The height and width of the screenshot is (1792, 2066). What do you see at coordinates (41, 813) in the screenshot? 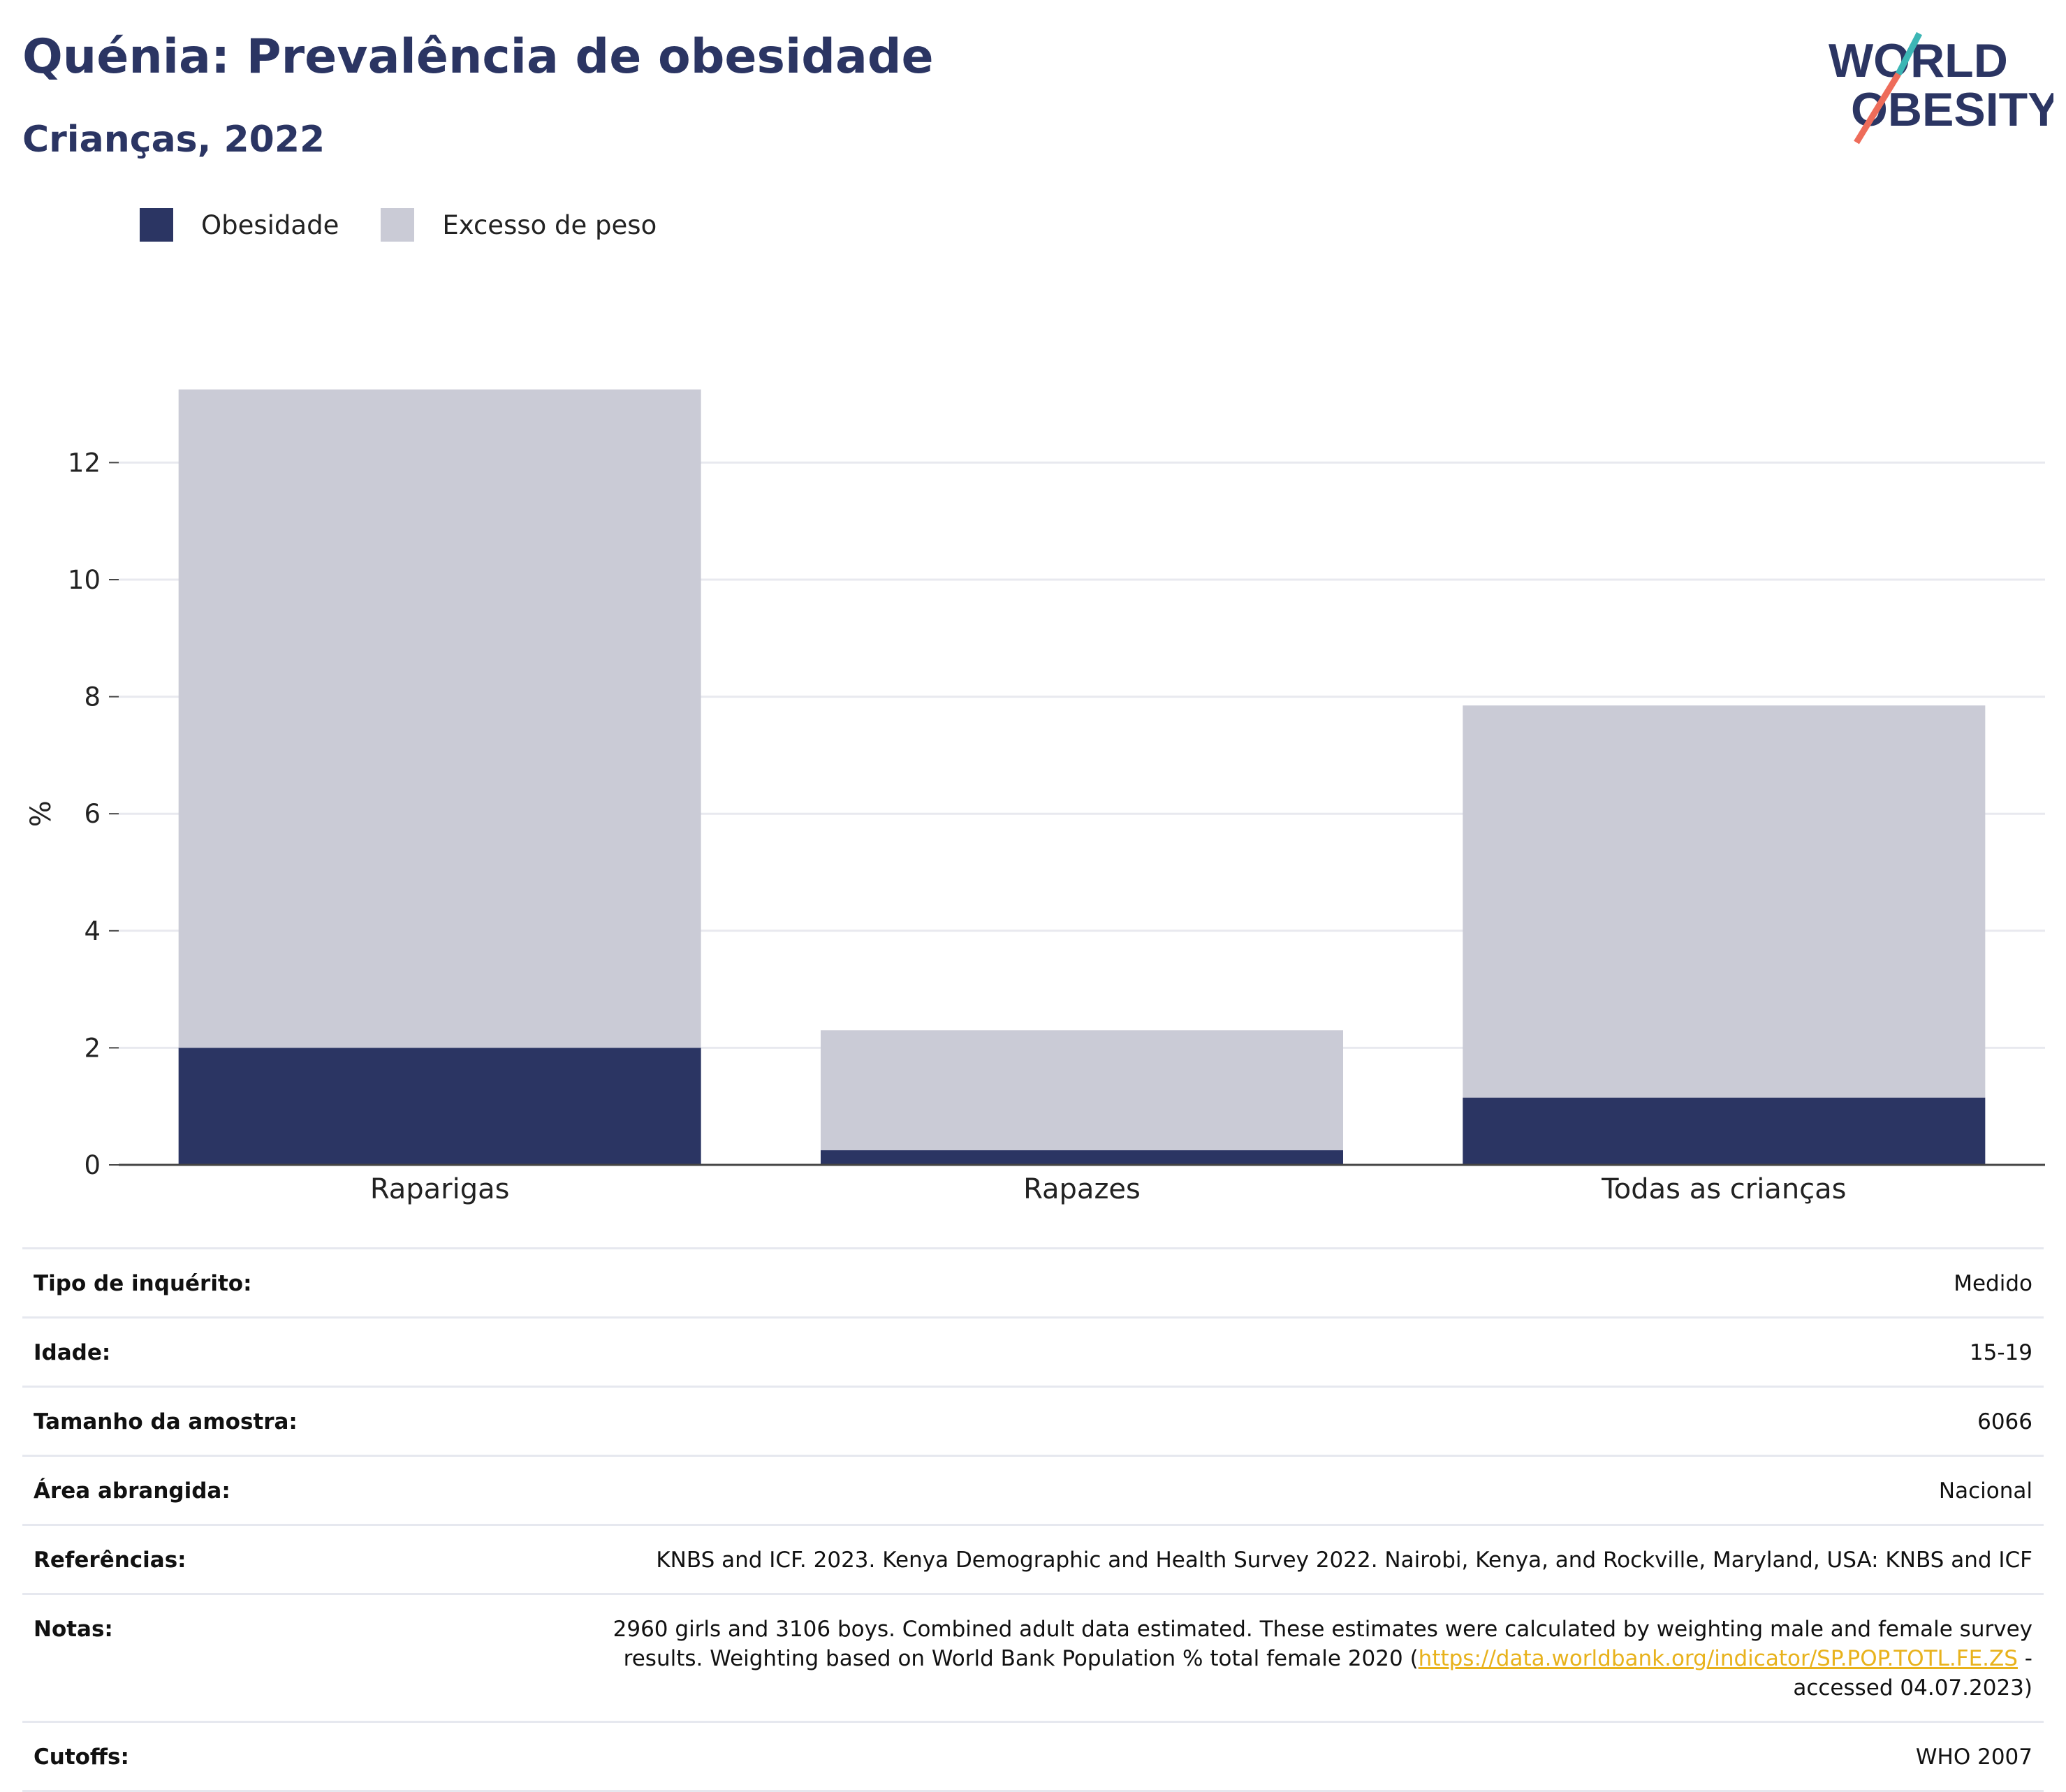
I see `y-axis-label: %` at bounding box center [41, 813].